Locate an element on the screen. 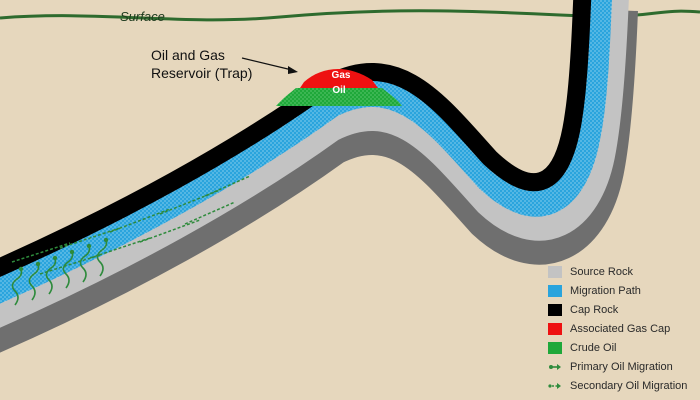 Image resolution: width=700 pixels, height=400 pixels. legend-item-secondary-oil-migration: Secondary Oil Migration is located at coordinates (623, 385).